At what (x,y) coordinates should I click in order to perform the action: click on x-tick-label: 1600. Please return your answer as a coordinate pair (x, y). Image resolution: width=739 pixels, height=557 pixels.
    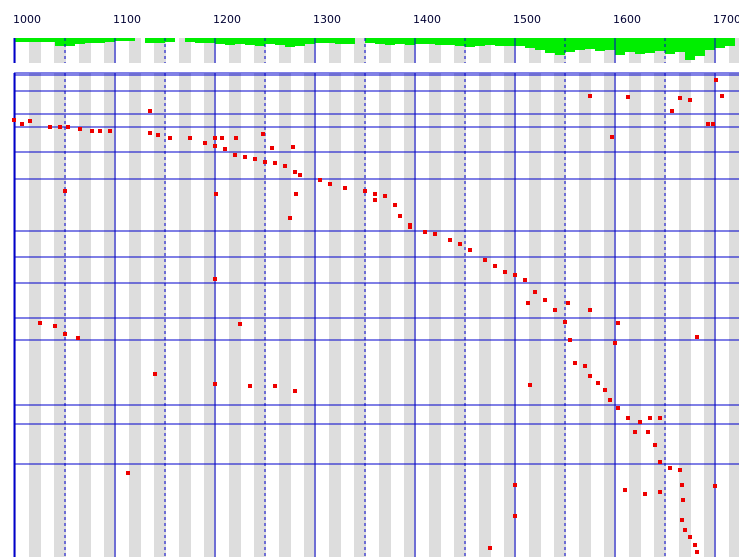
    Looking at the image, I should click on (627, 19).